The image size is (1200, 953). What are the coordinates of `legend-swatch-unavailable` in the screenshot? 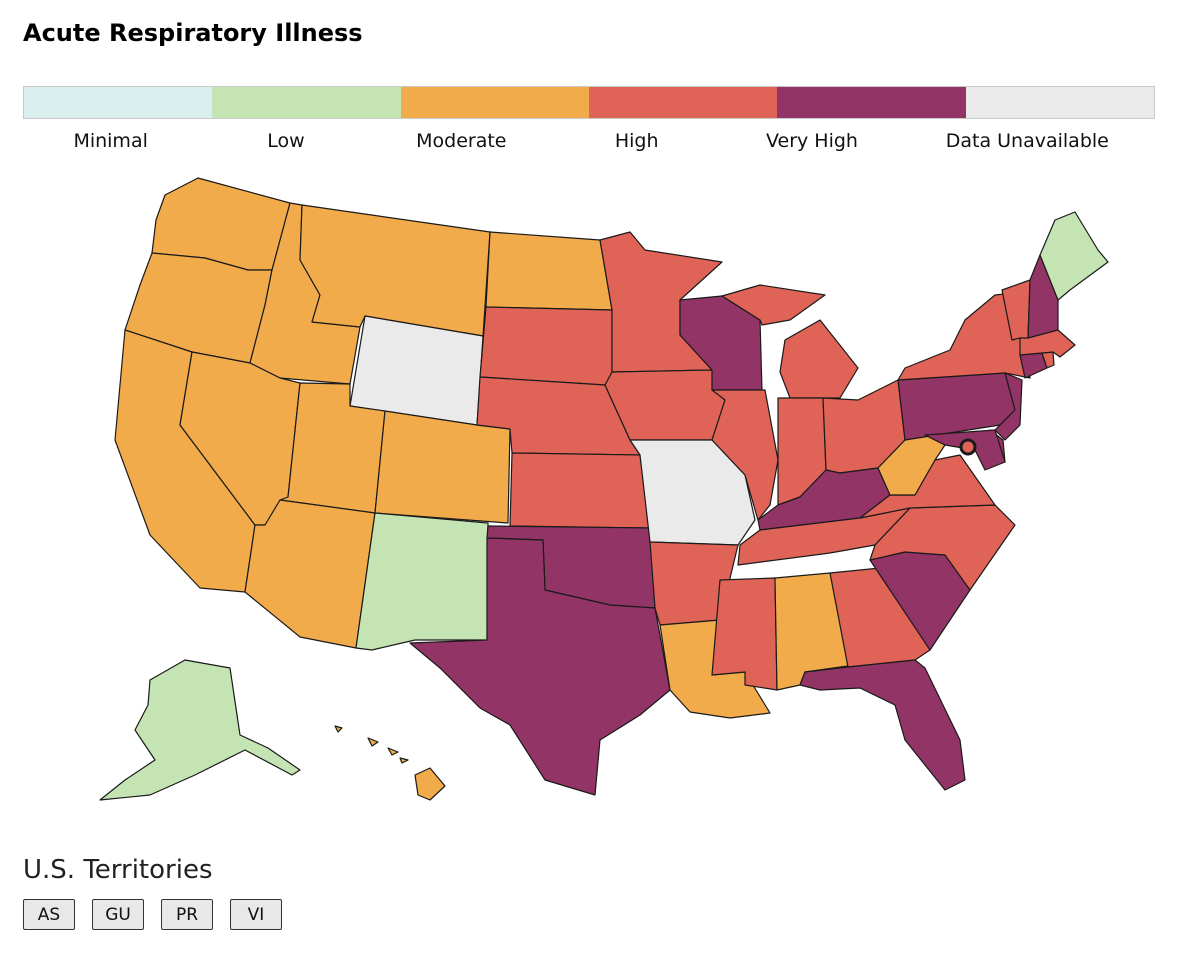 It's located at (1059, 102).